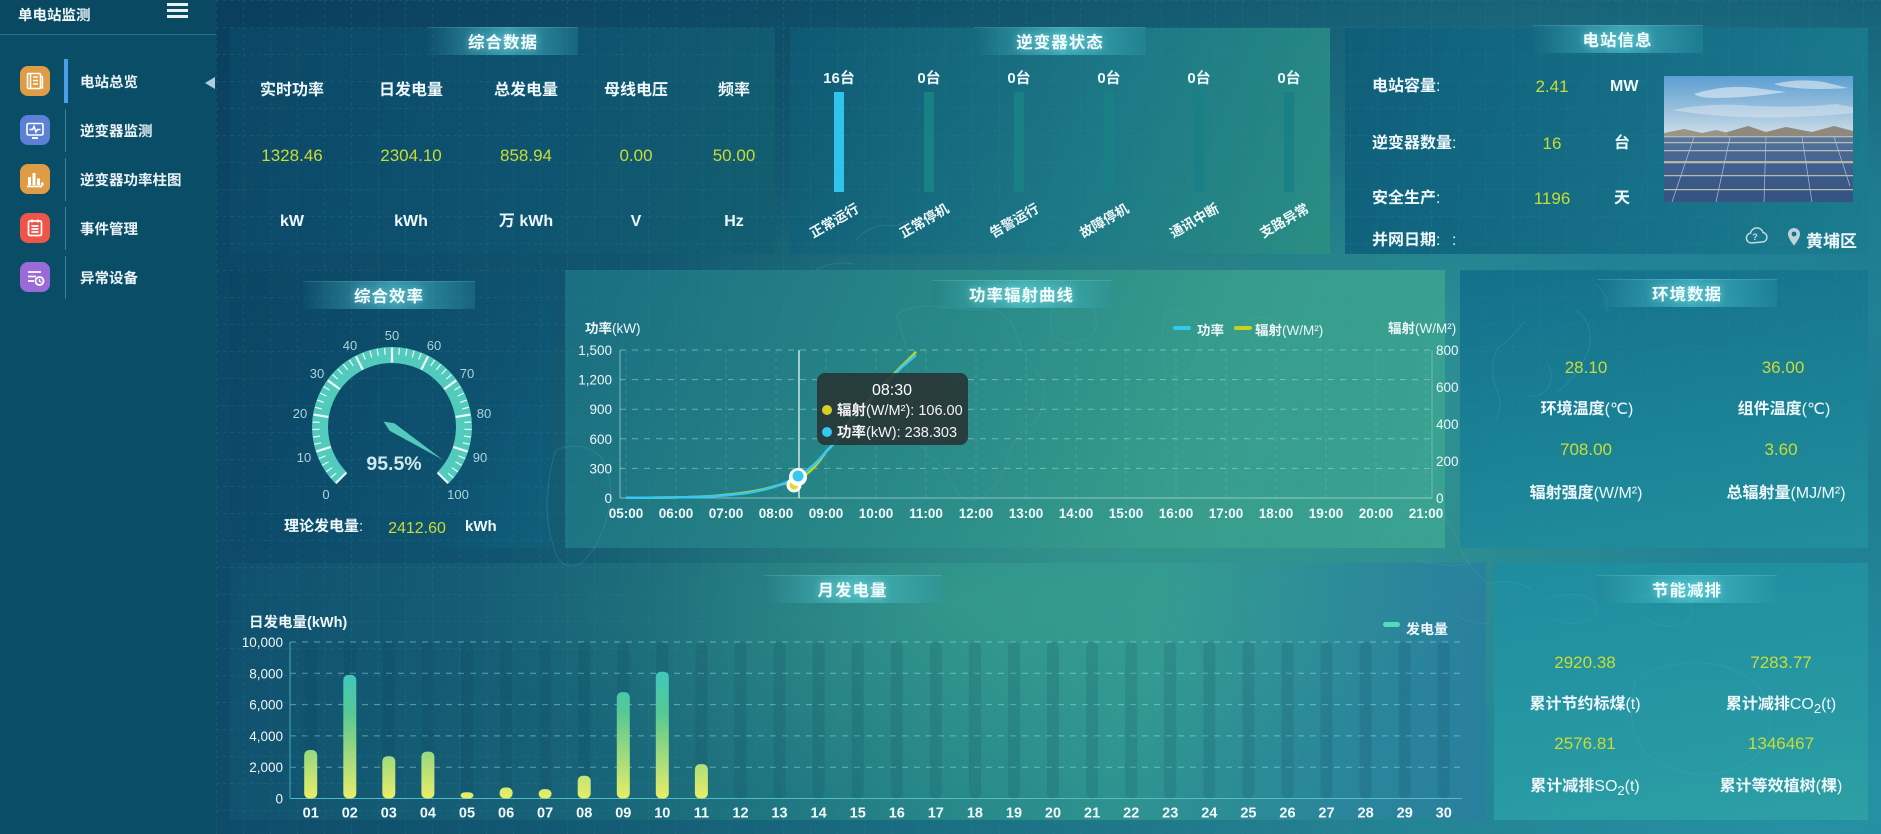 The width and height of the screenshot is (1881, 834). Describe the element at coordinates (262, 641) in the screenshot. I see `svg-text: 10,000` at that location.